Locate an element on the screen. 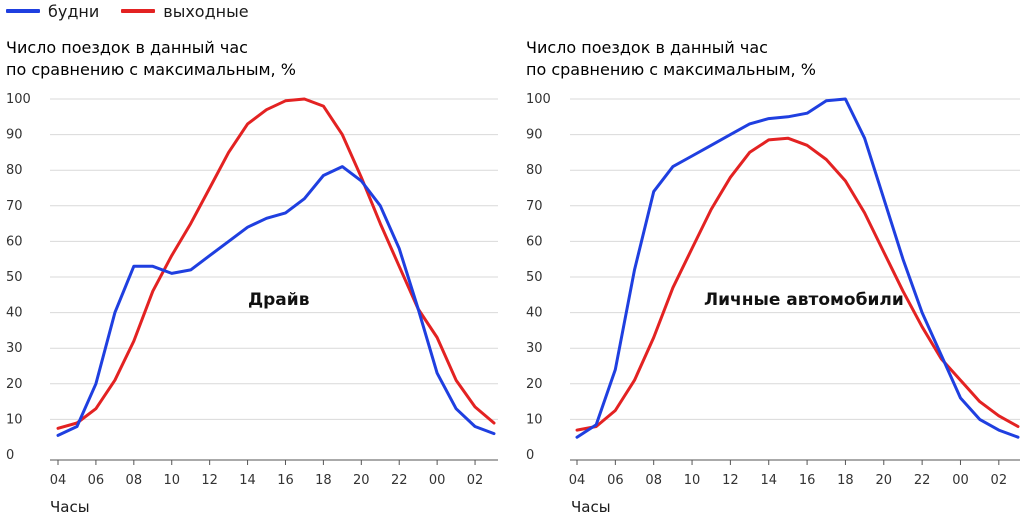  chart-cars-ylabel-line1: Число поездок в данный час is located at coordinates (647, 47).